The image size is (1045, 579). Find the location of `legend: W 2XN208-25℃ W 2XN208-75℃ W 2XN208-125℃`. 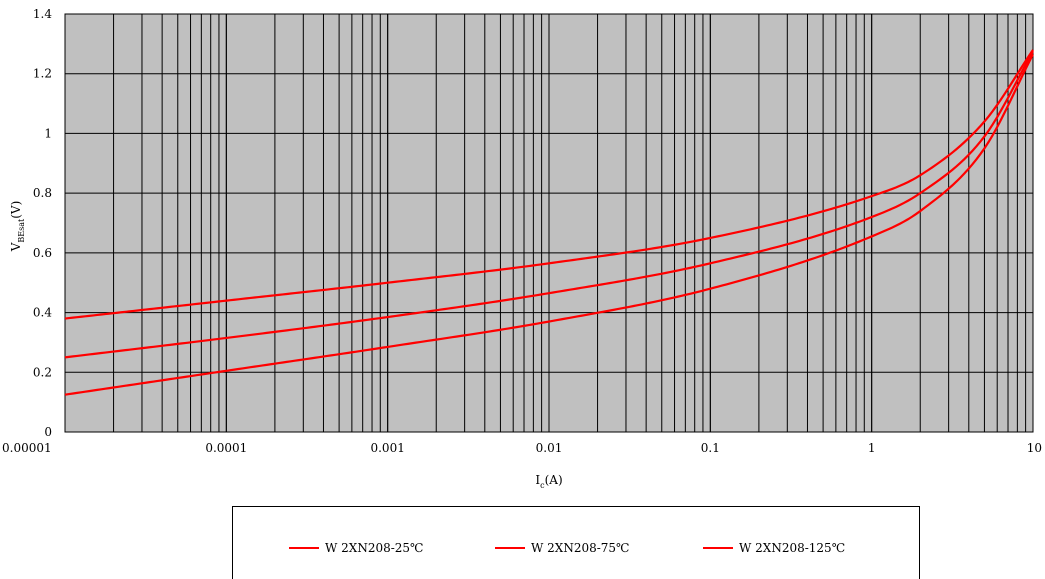

legend: W 2XN208-25℃ W 2XN208-75℃ W 2XN208-125℃ is located at coordinates (576, 542).